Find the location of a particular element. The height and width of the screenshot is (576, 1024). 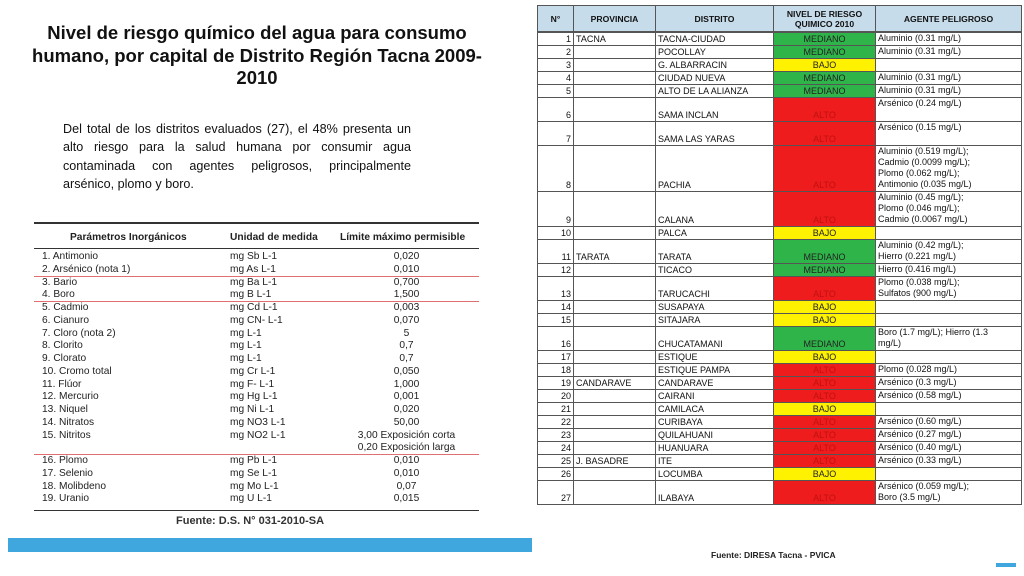

param-unit: mg Ba L-1 is located at coordinates (253, 282).